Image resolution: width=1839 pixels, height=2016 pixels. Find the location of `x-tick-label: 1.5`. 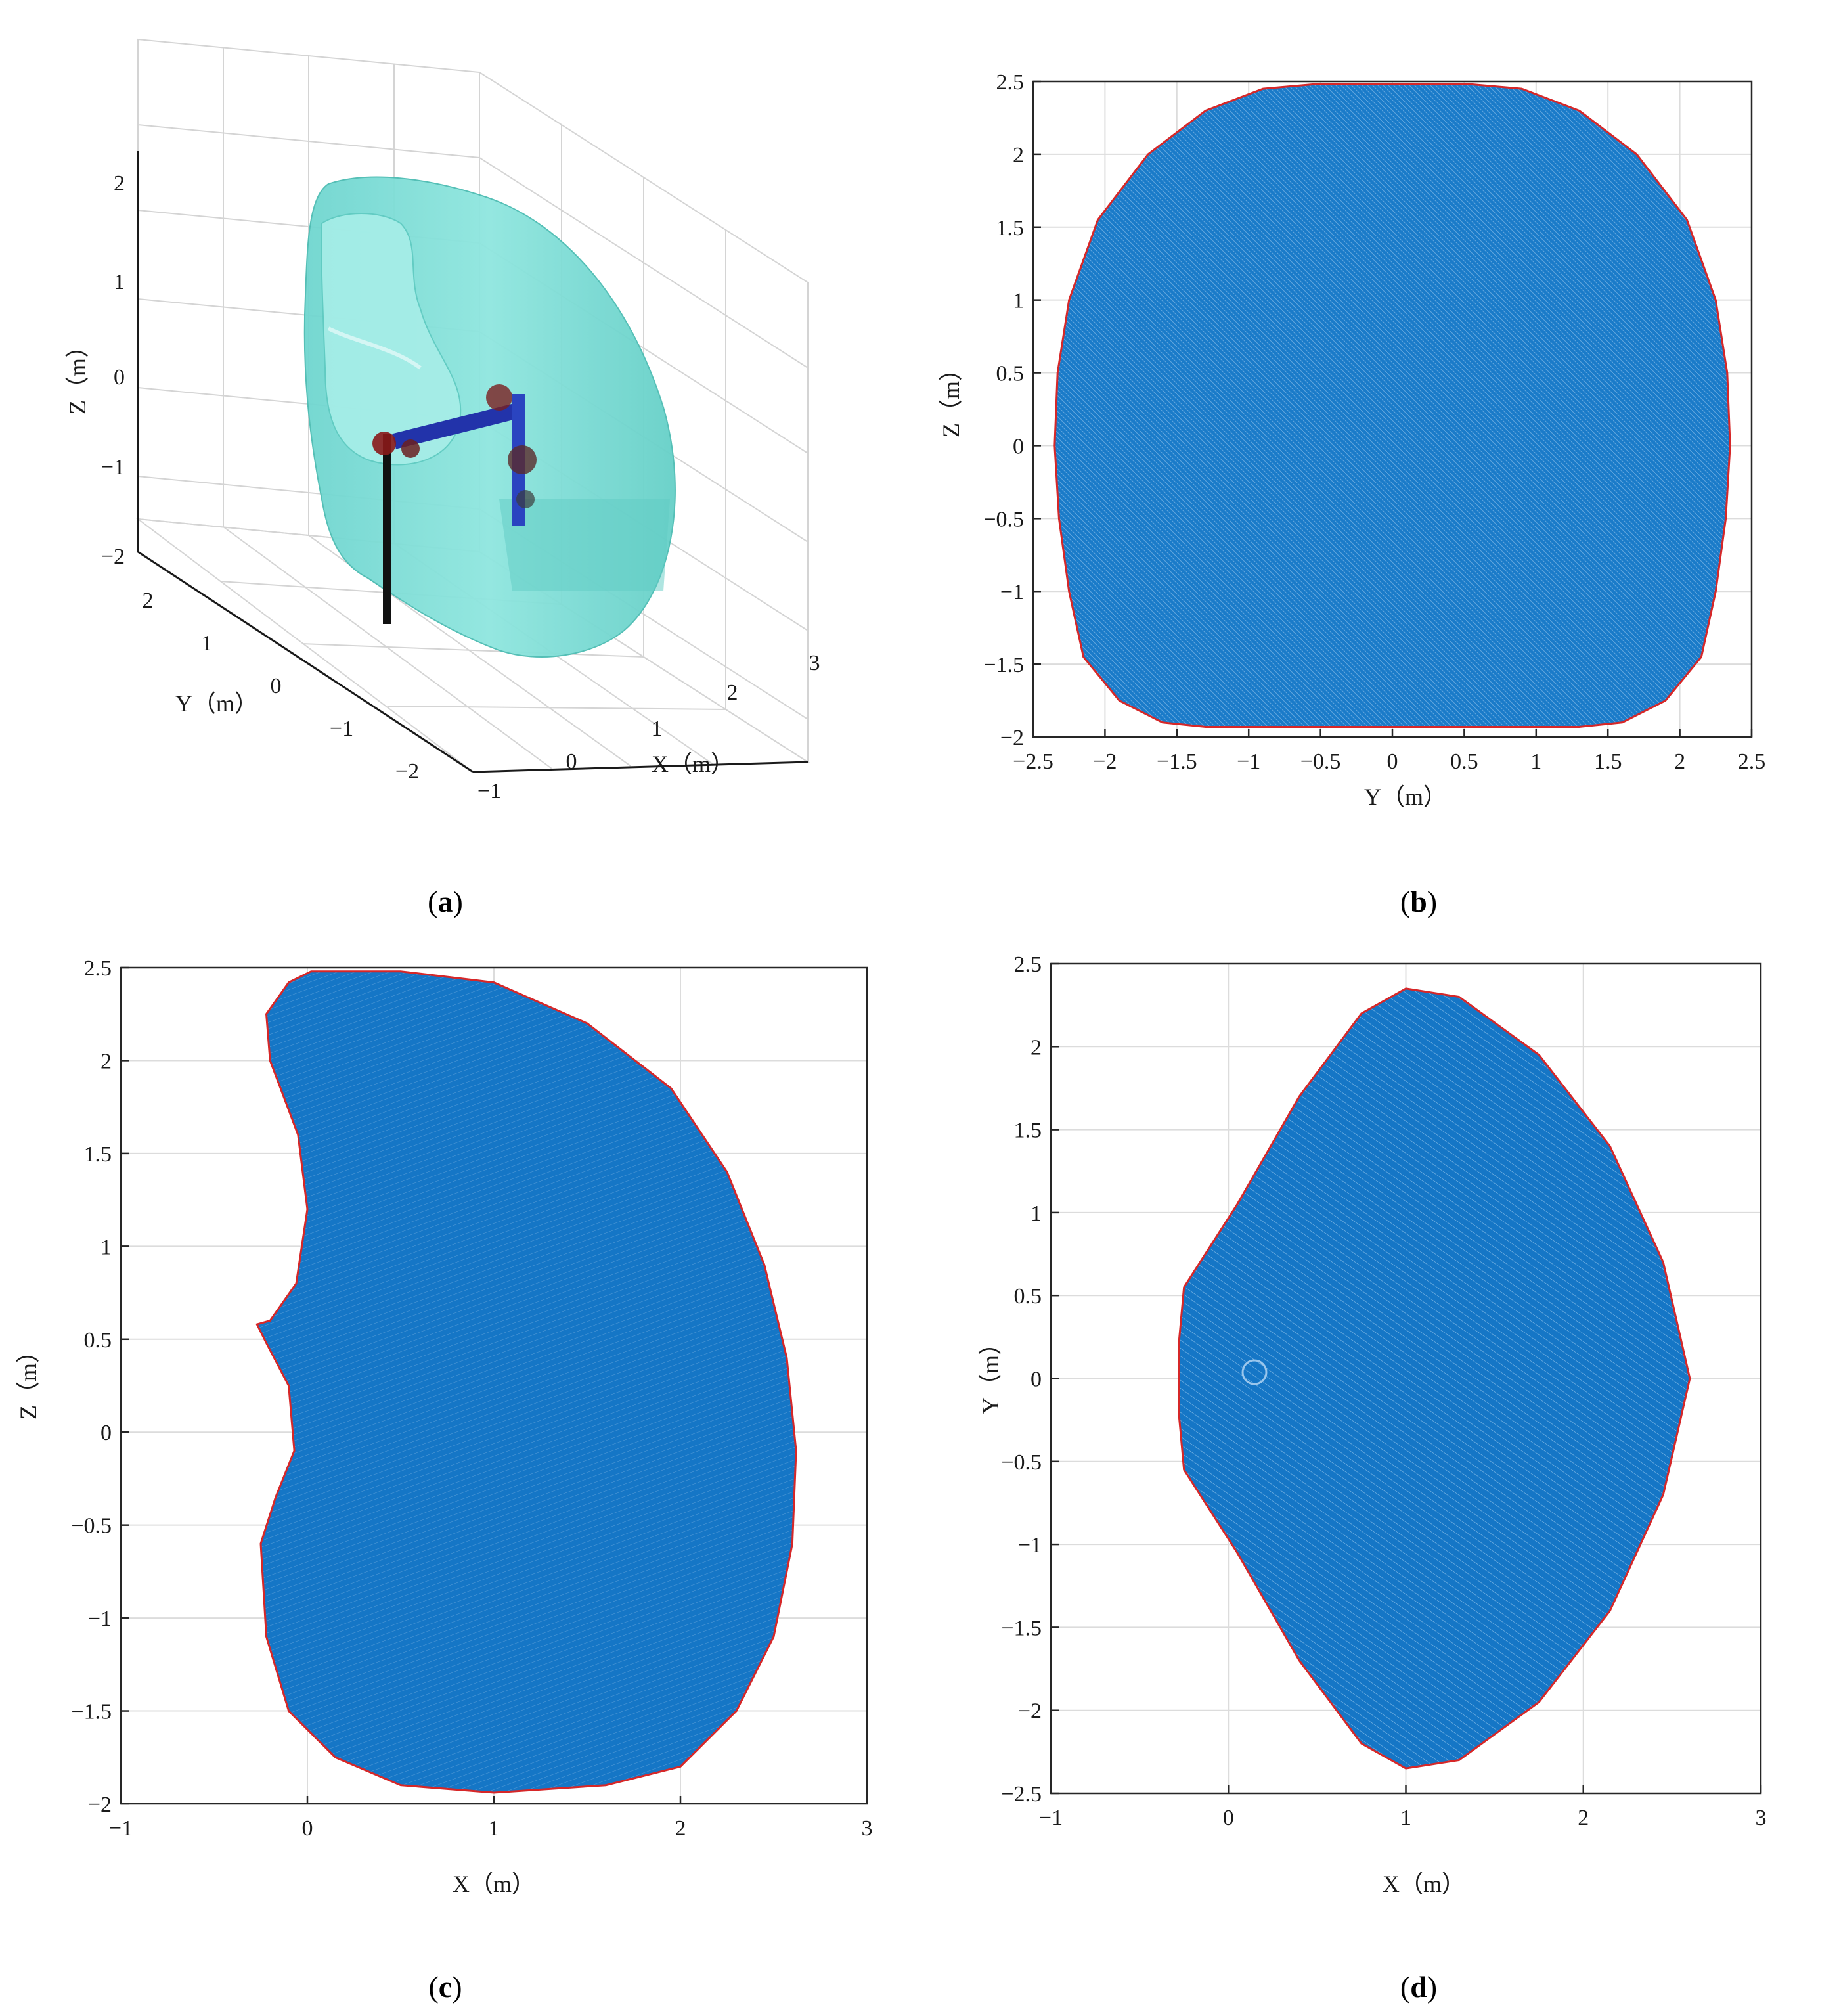

x-tick-label: 1.5 is located at coordinates (1608, 762).